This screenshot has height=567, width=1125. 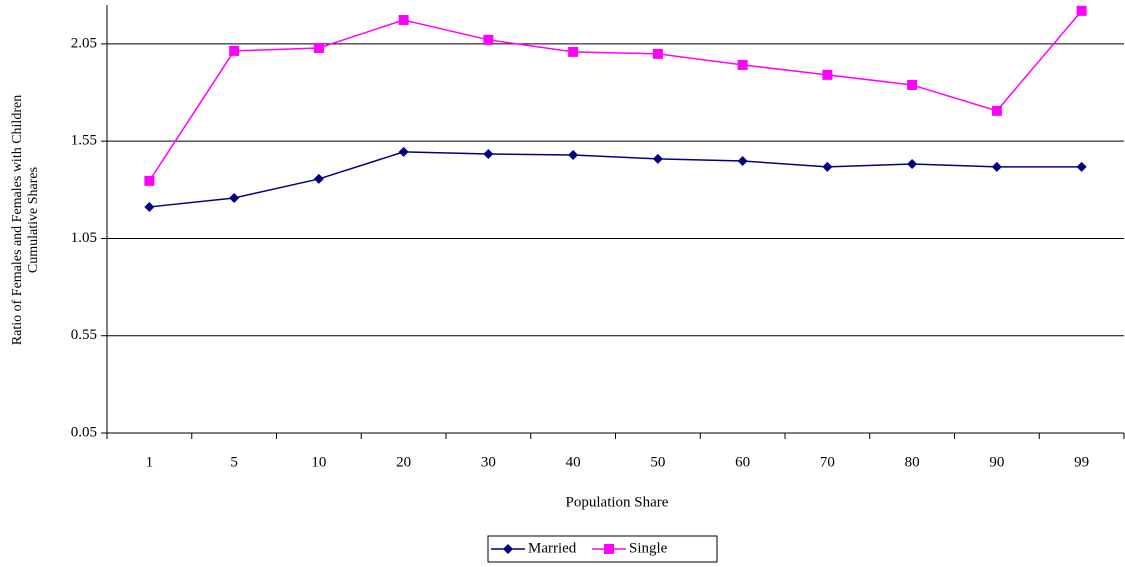 I want to click on x-tick-label: 99, so click(x=1081, y=462).